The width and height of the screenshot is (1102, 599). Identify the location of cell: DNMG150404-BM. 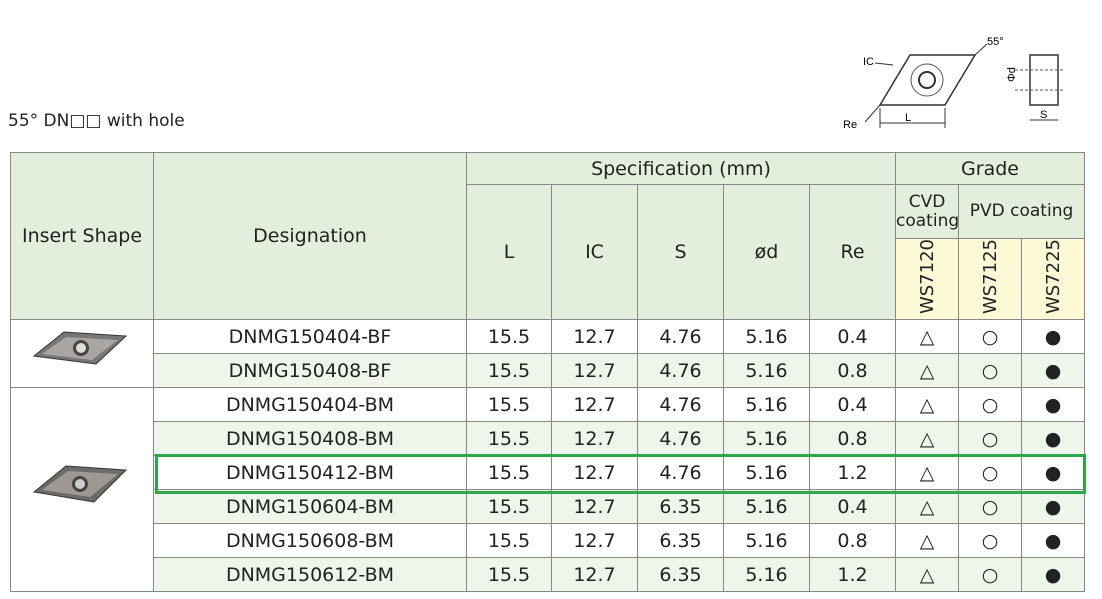
(310, 405).